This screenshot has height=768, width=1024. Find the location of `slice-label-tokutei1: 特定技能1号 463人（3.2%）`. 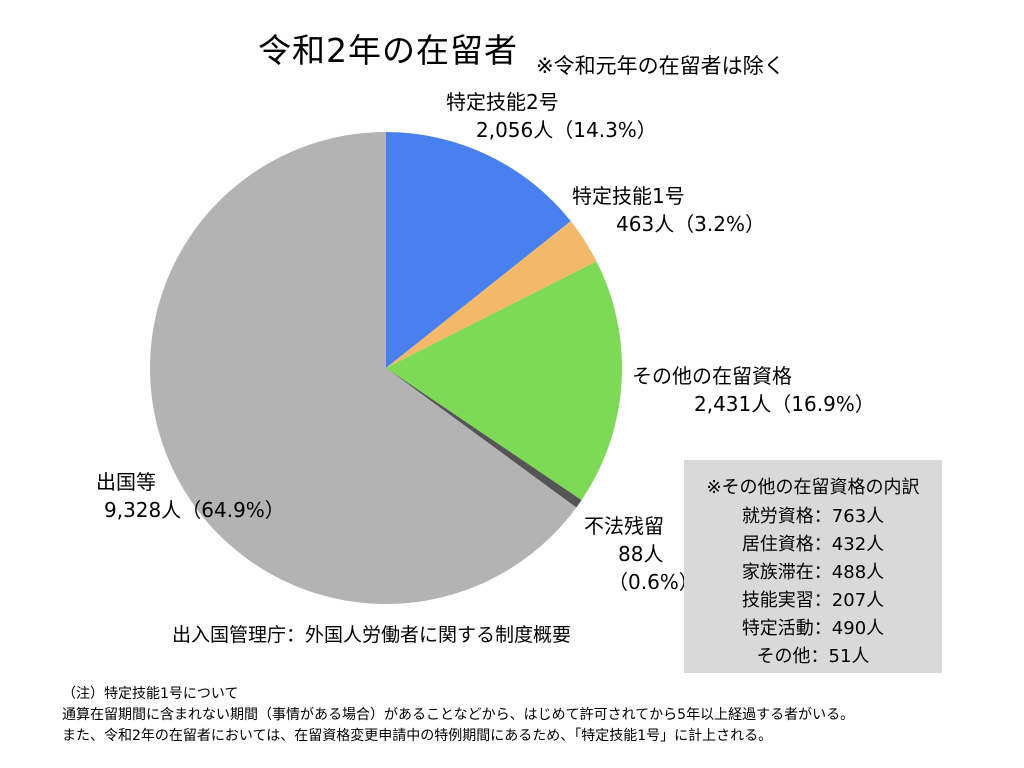

slice-label-tokutei1: 特定技能1号 463人（3.2%） is located at coordinates (668, 210).